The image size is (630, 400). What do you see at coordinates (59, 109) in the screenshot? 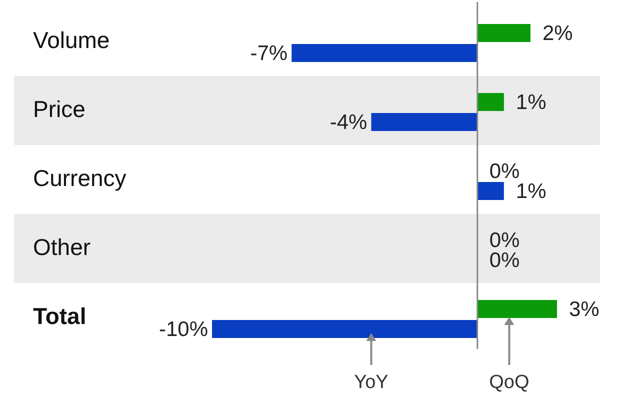
I see `y-tick-label: Price` at bounding box center [59, 109].